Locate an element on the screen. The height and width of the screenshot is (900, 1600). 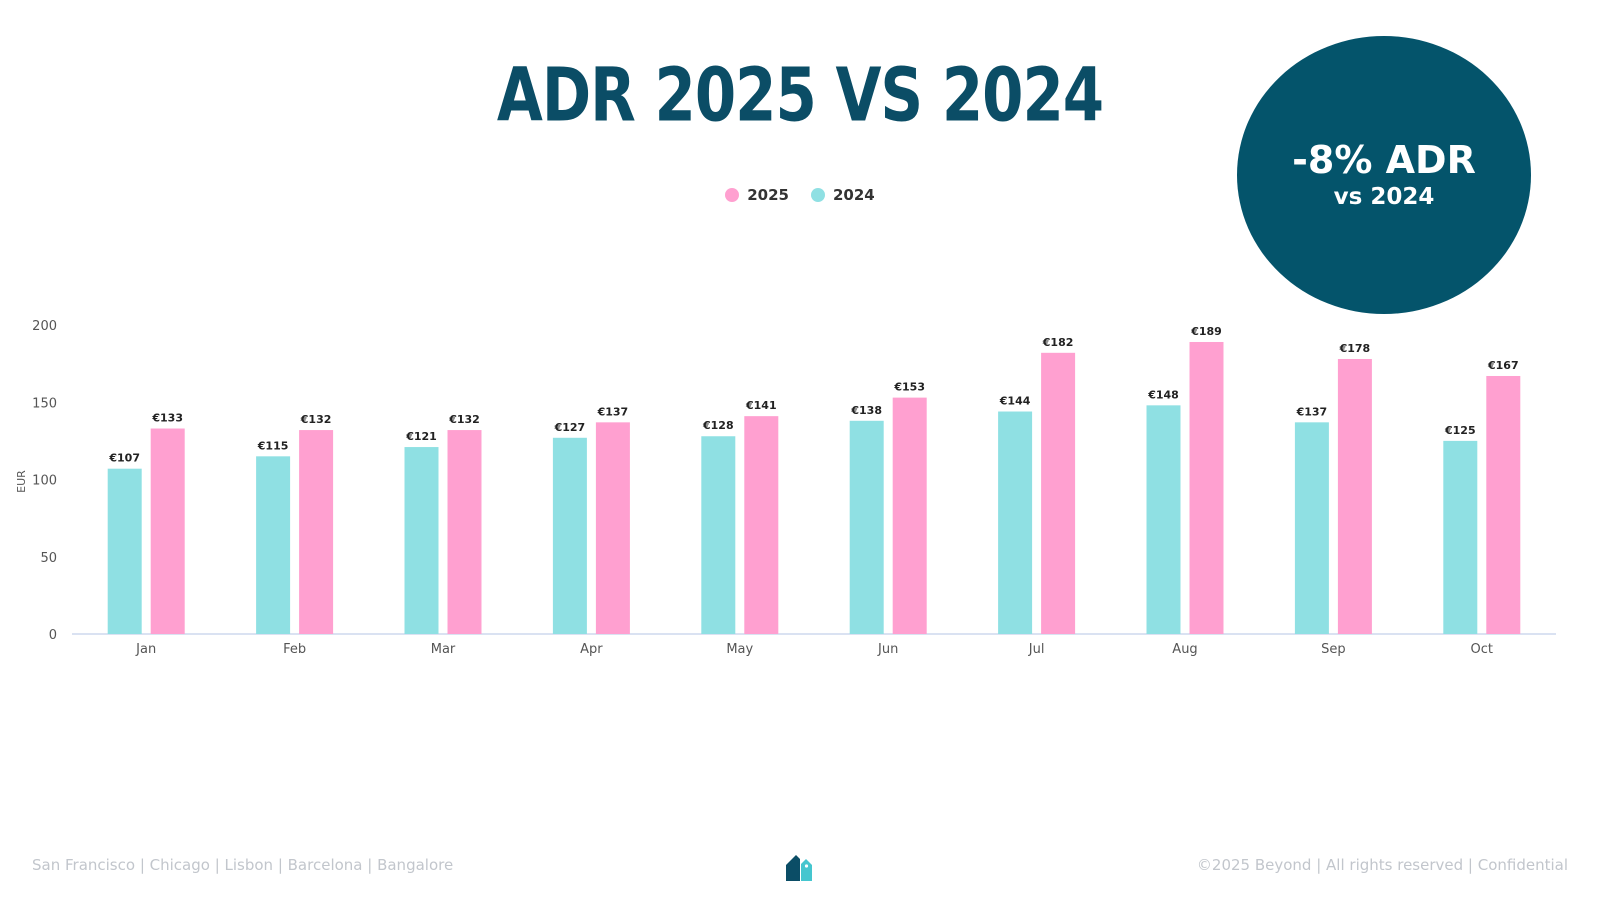
x-tick-label: Feb is located at coordinates (294, 649).